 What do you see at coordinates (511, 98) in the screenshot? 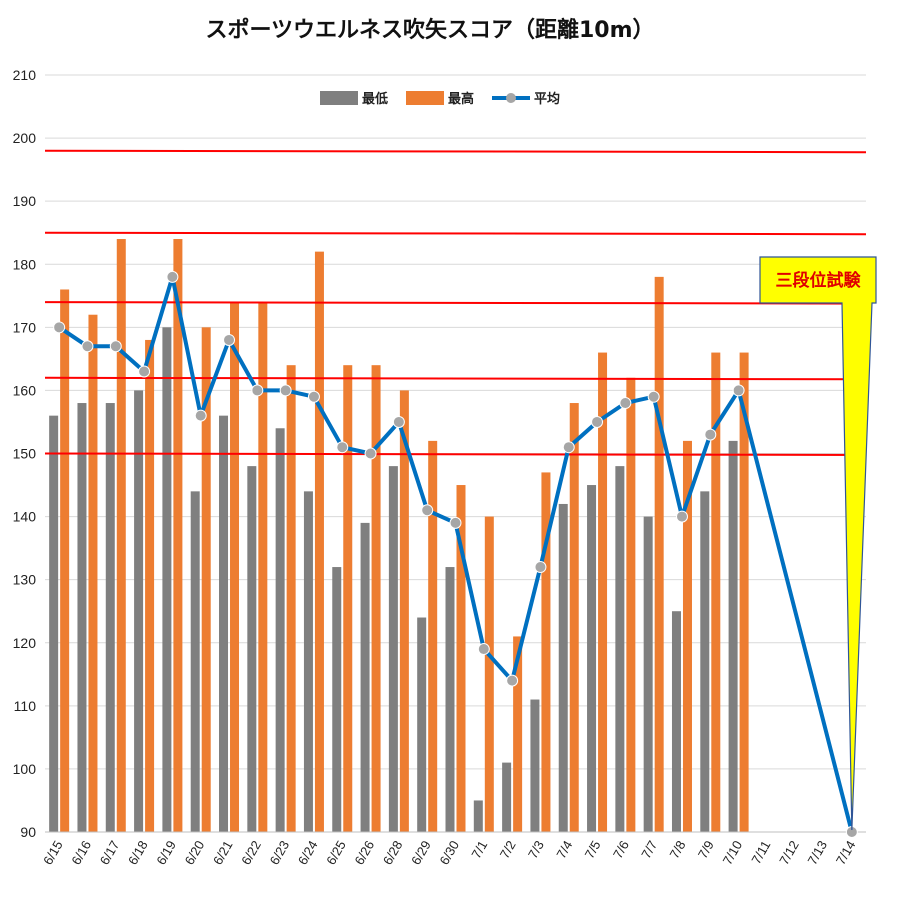
I see `legend-marker` at bounding box center [511, 98].